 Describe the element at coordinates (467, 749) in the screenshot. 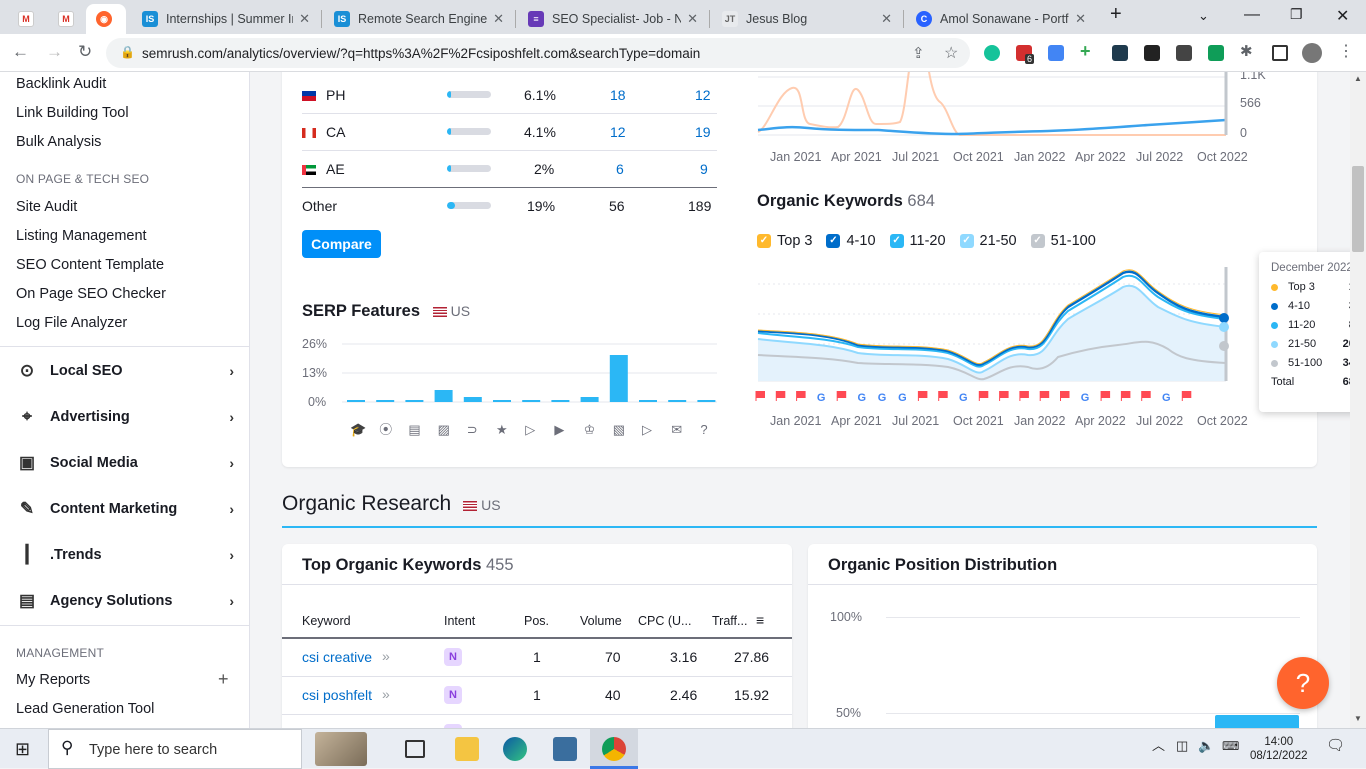

I see `file-explorer-icon` at that location.